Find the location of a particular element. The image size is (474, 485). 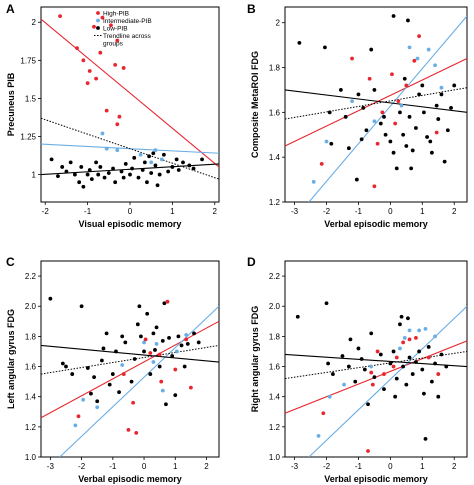

panel-letter: C is located at coordinates (10, 262).